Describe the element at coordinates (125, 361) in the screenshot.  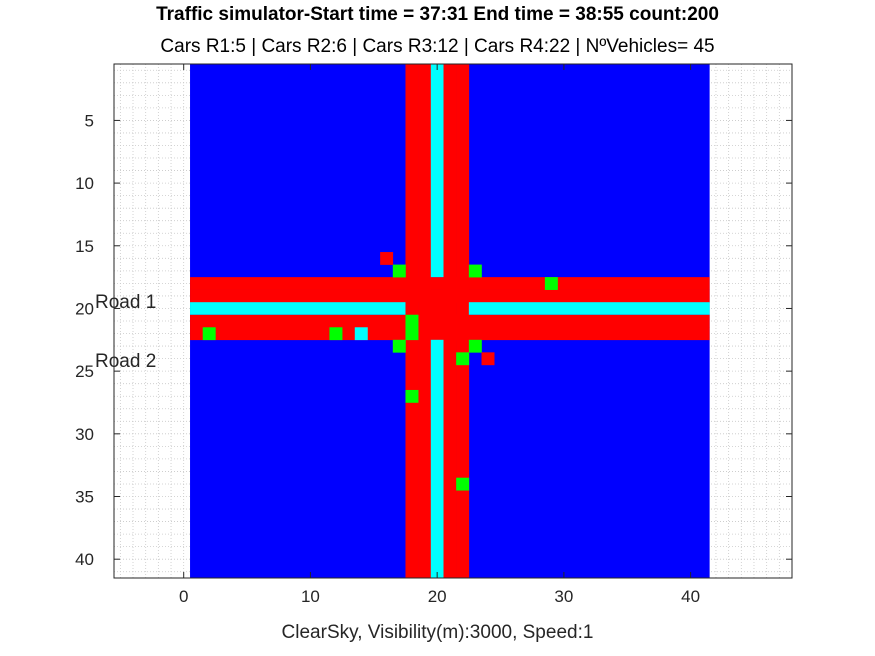
I see `road-label: Road 2` at that location.